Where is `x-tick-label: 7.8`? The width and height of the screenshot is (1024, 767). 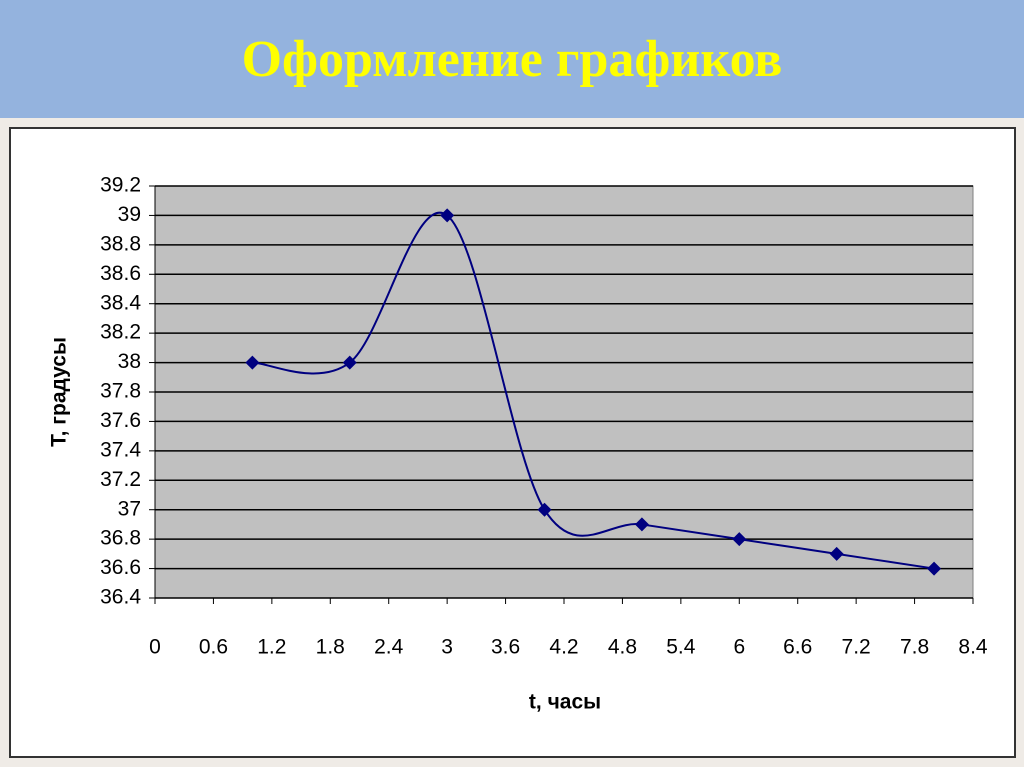 x-tick-label: 7.8 is located at coordinates (914, 647).